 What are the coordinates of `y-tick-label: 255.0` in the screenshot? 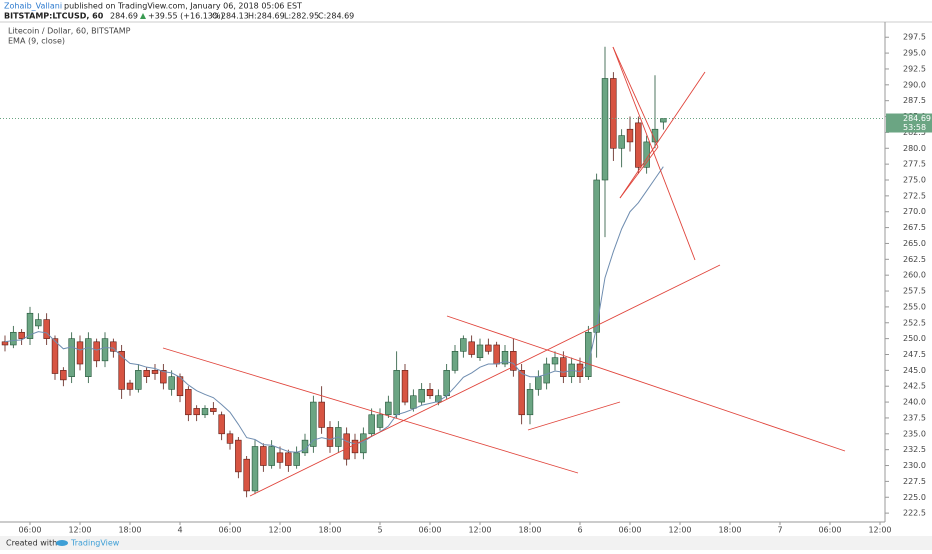 It's located at (914, 306).